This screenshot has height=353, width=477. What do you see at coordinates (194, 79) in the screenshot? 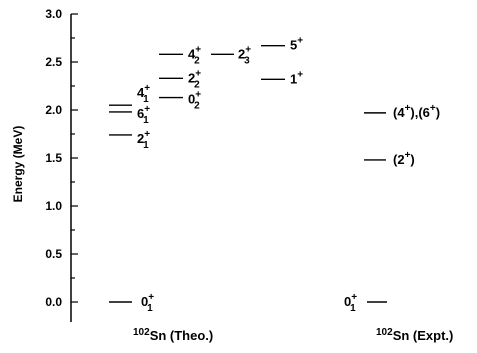
I see `level-label: 2+ 2` at bounding box center [194, 79].